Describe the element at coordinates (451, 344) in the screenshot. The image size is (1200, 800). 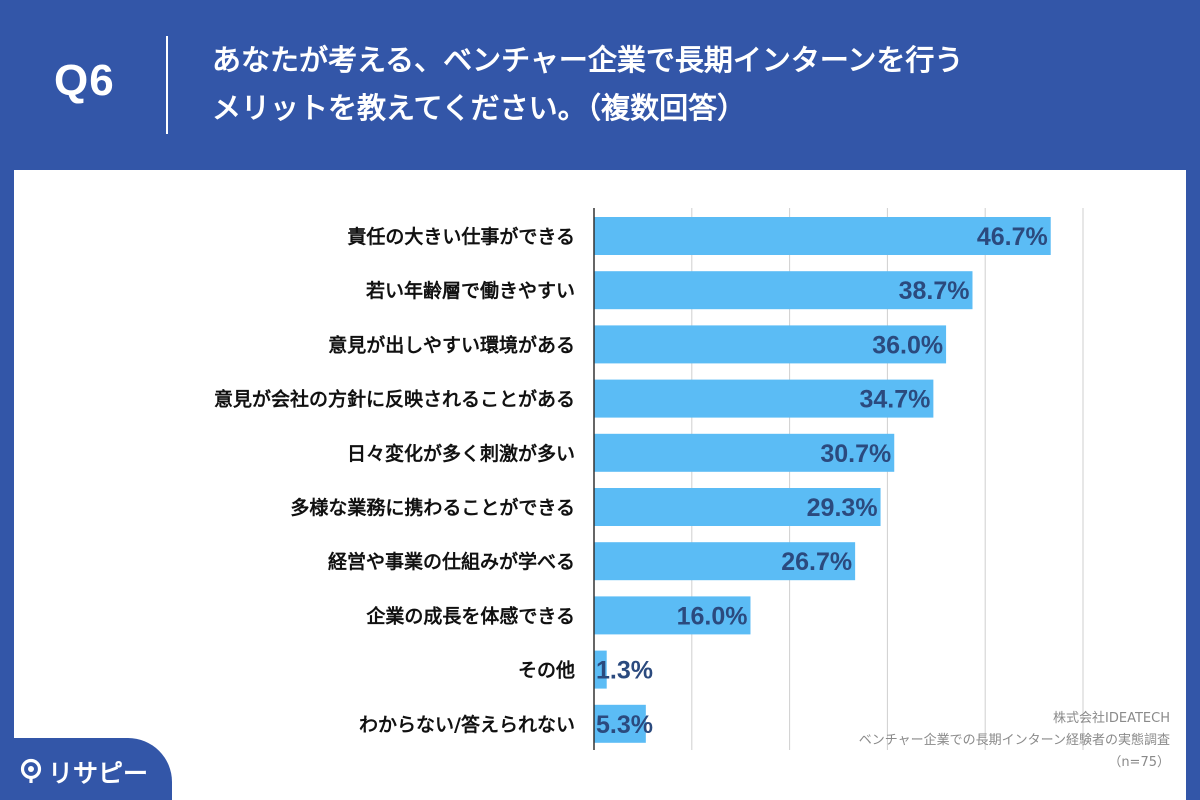
I see `category-label: 意見が出しやすい環境がある` at that location.